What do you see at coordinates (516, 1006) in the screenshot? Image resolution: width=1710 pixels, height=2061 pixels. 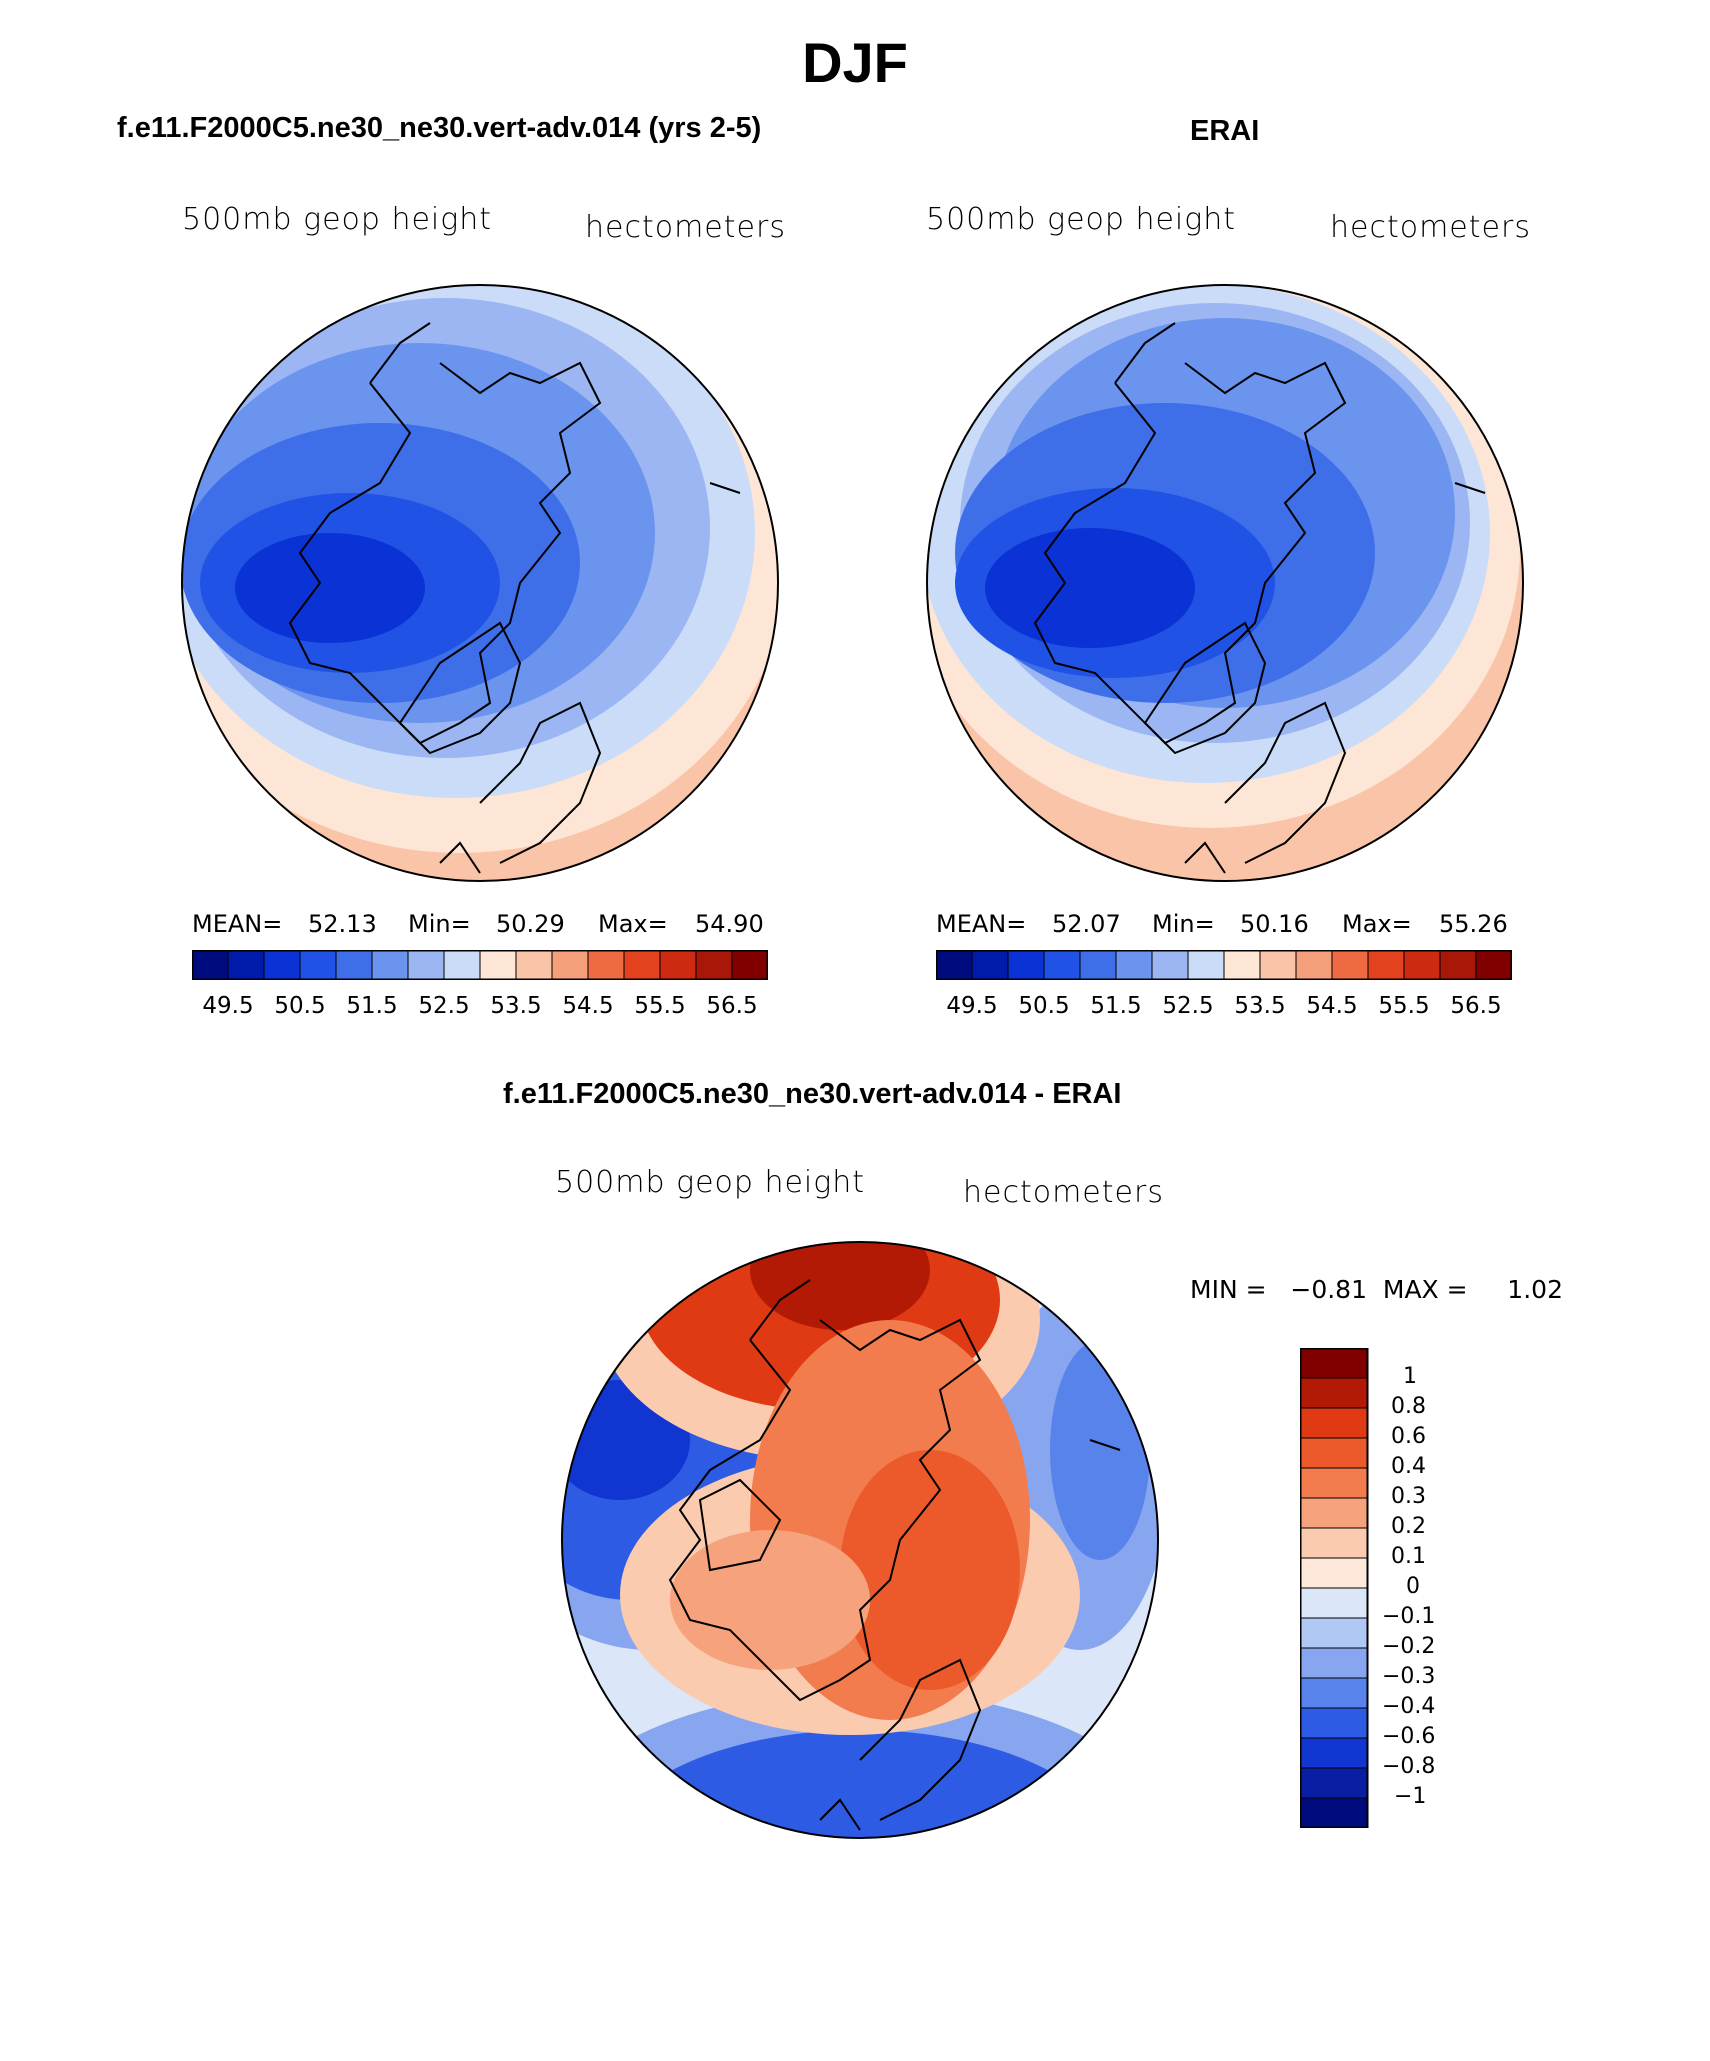 I see `model-colorbar-tick: 53.5` at bounding box center [516, 1006].